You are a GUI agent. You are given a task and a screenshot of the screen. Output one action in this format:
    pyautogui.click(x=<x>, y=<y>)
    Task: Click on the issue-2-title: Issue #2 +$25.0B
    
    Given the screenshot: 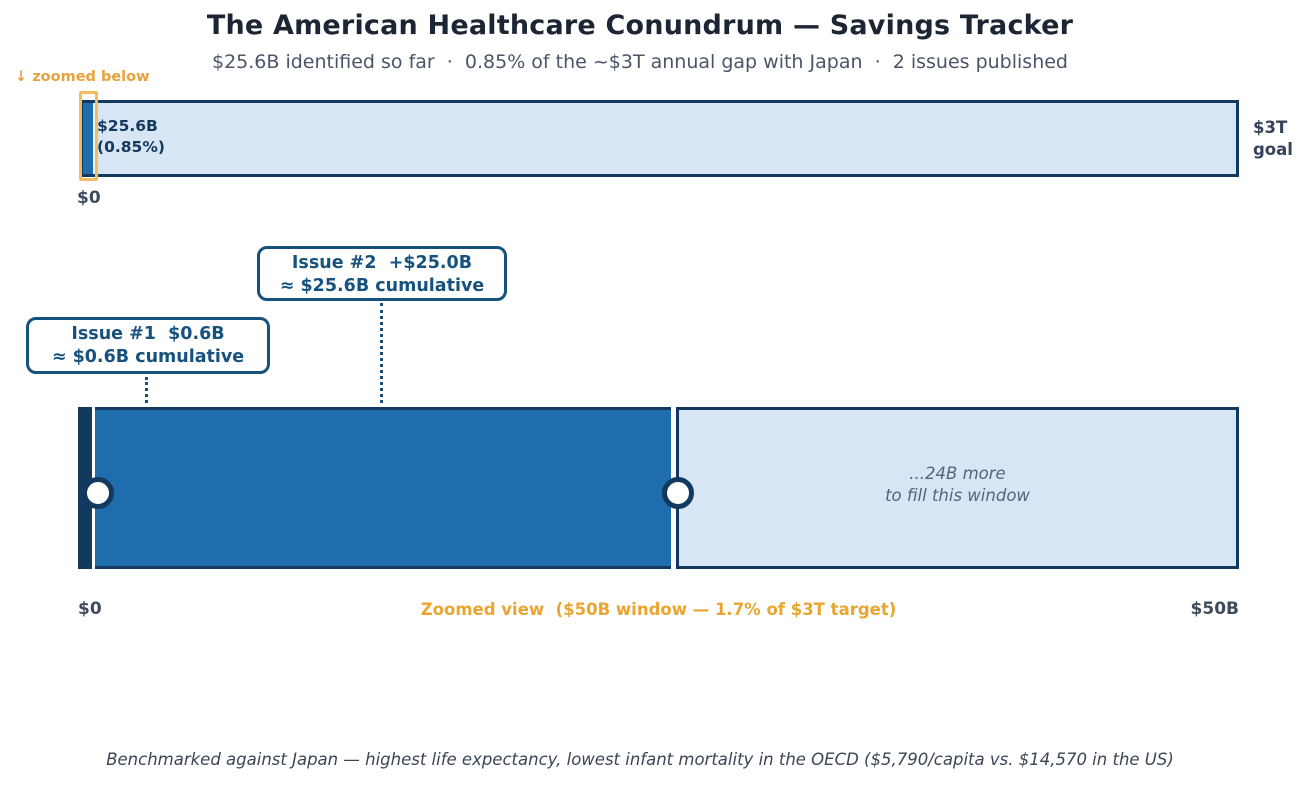 What is the action you would take?
    pyautogui.click(x=382, y=263)
    